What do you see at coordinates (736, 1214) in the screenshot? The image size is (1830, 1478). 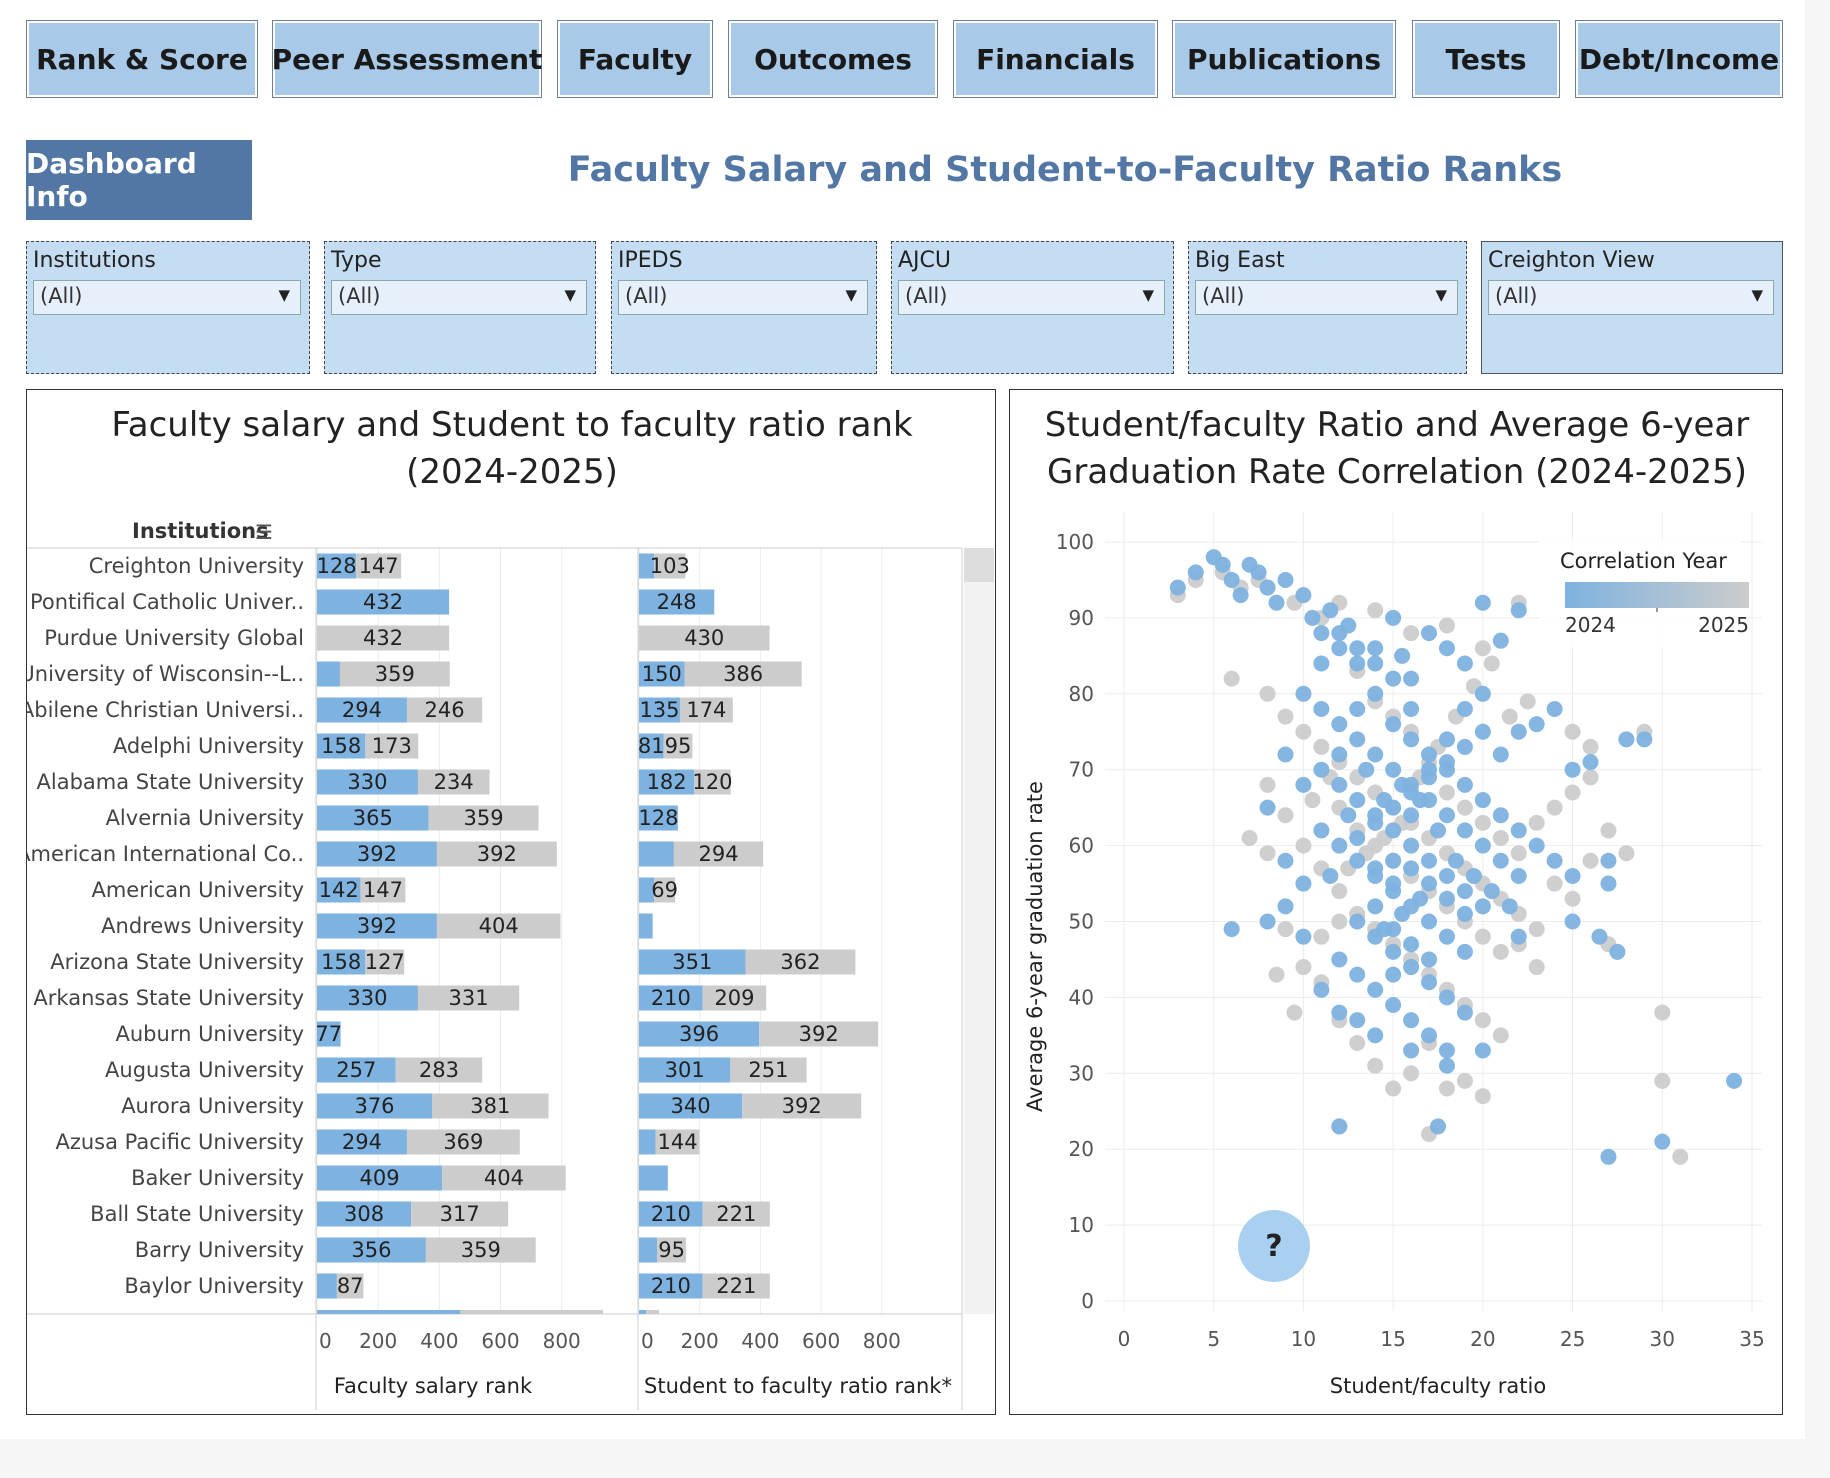 I see `bar-value-label: 221` at bounding box center [736, 1214].